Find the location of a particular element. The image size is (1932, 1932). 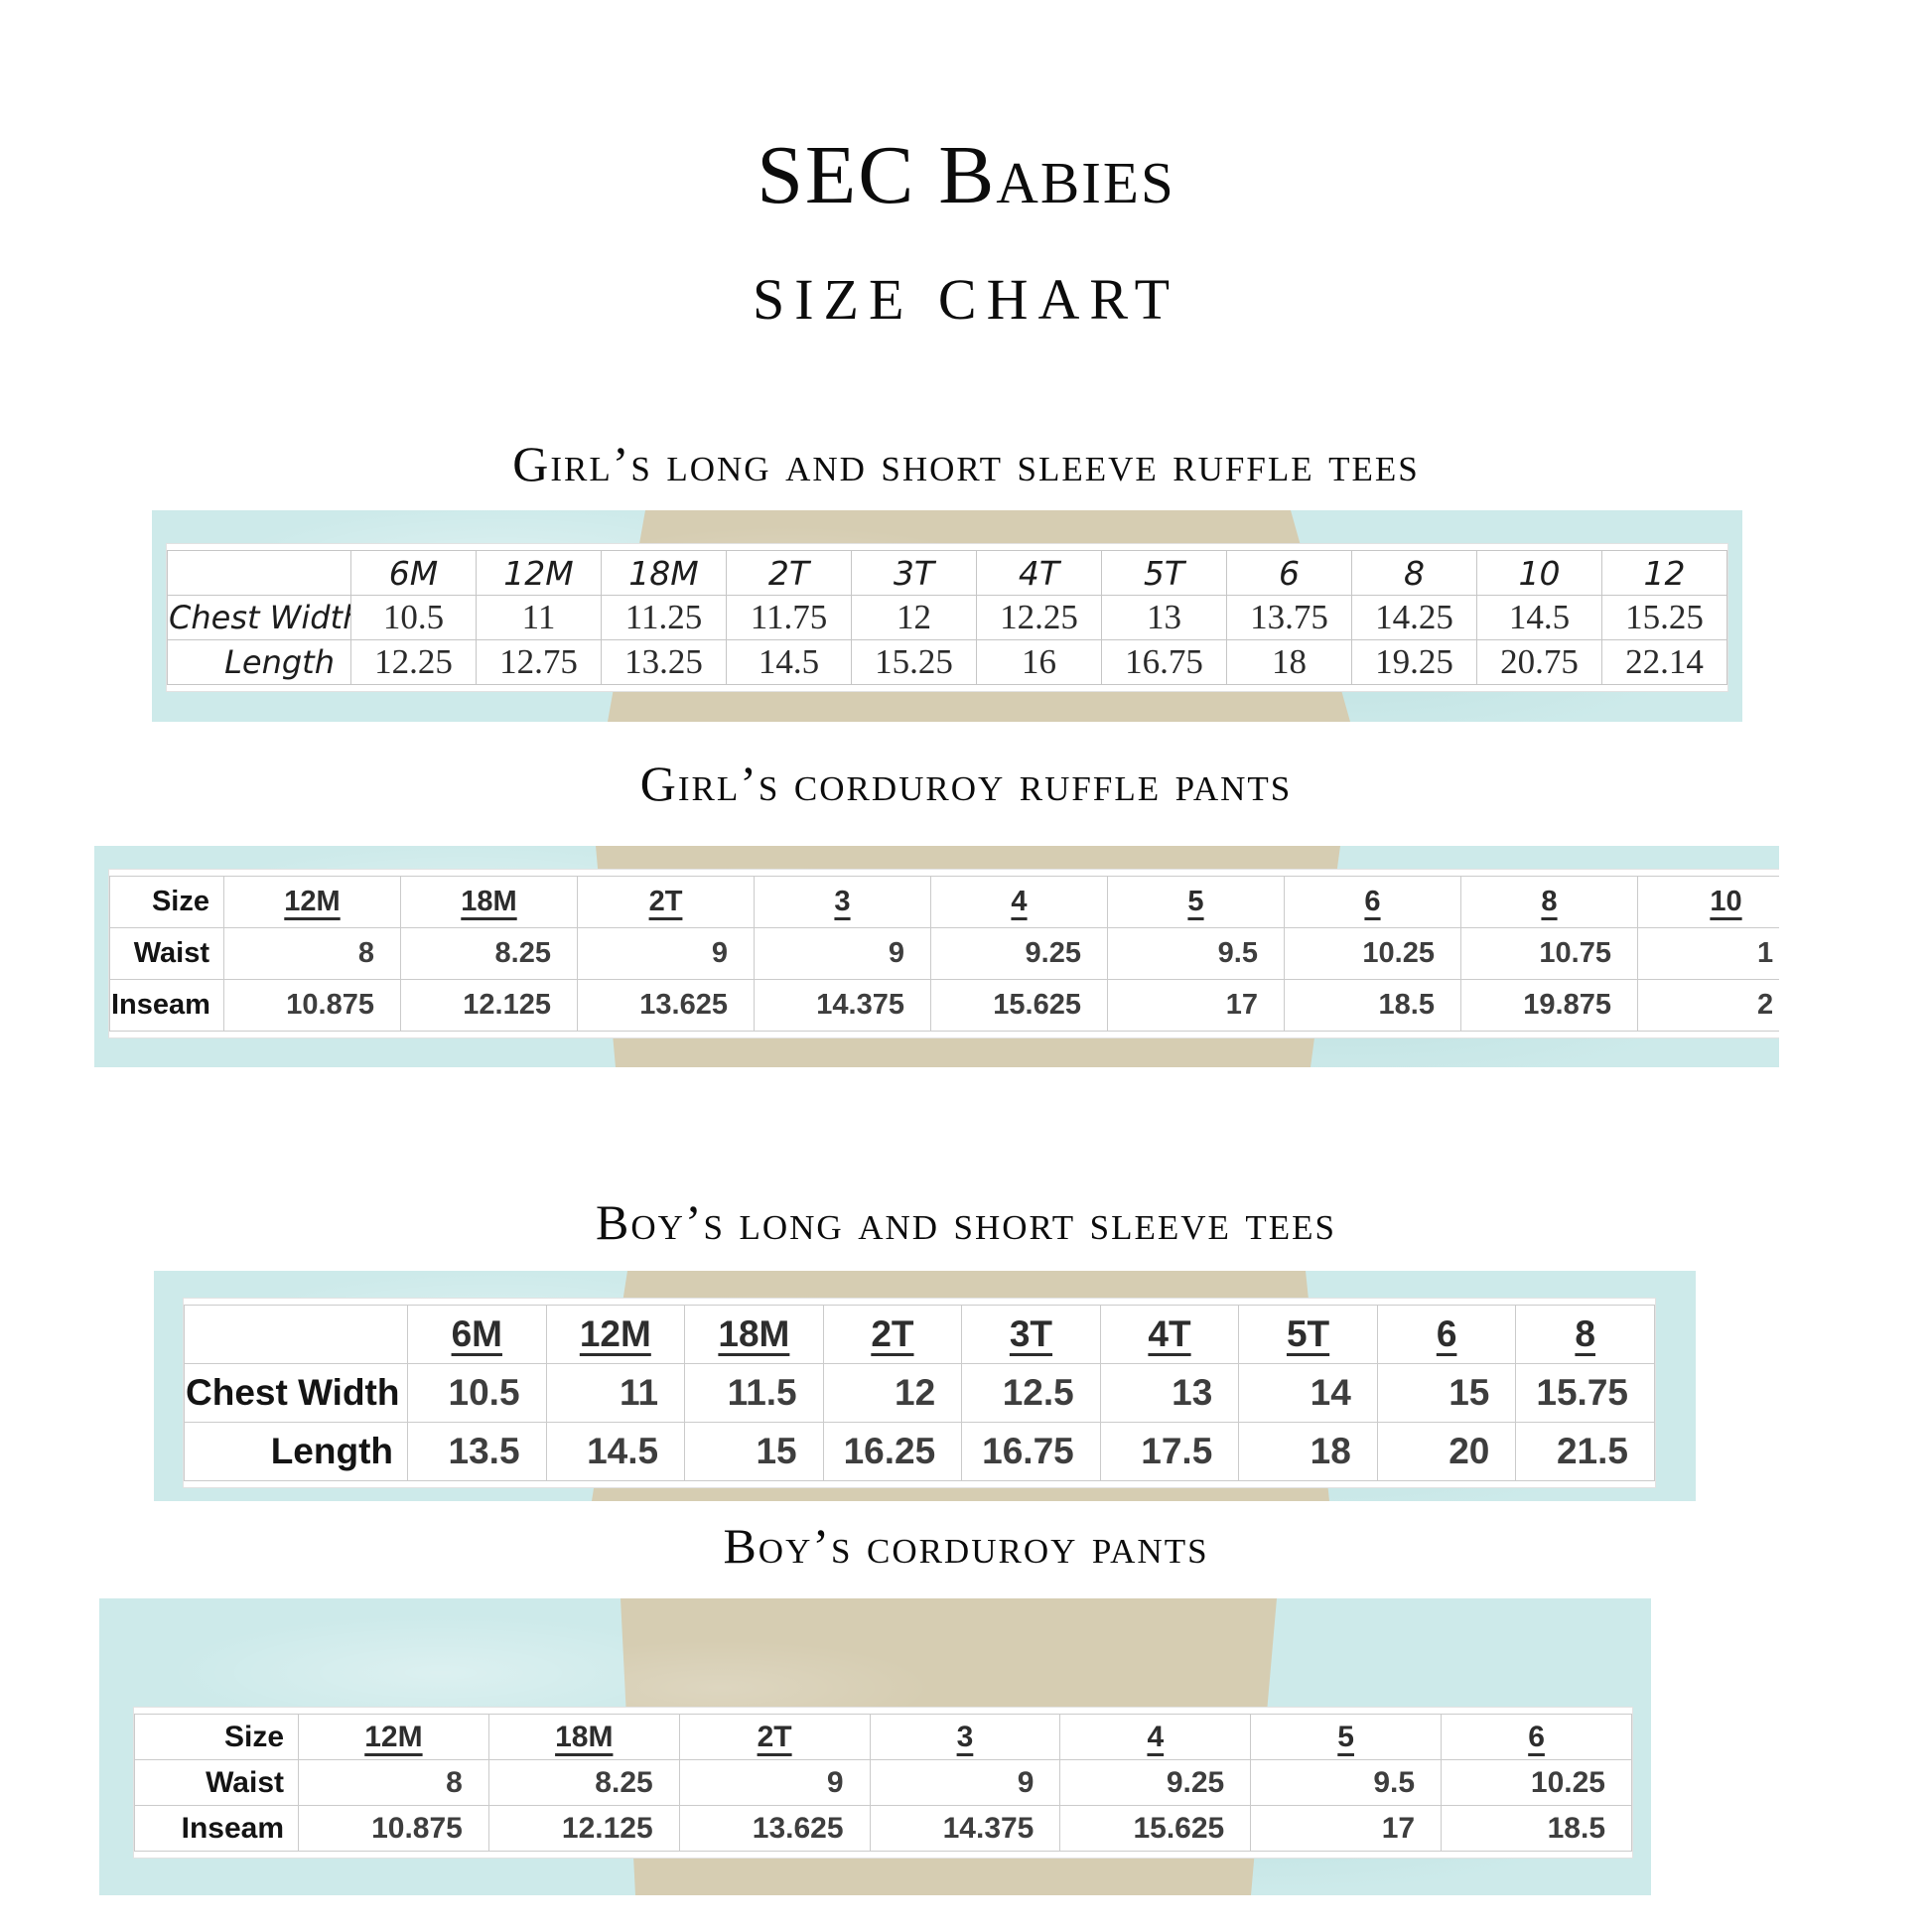

section-heading-boys-pants: Boy’s corduroy pants is located at coordinates (966, 1546).